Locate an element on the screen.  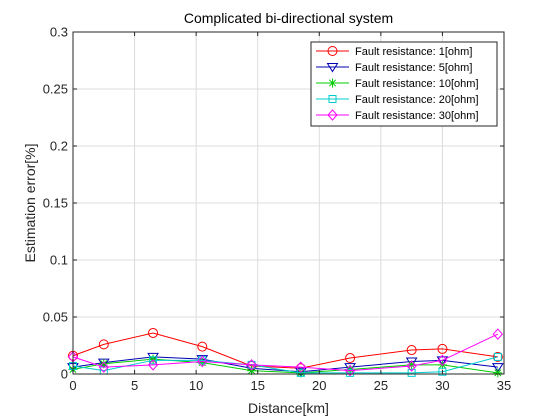
x-tick-label: 15 is located at coordinates (257, 385).